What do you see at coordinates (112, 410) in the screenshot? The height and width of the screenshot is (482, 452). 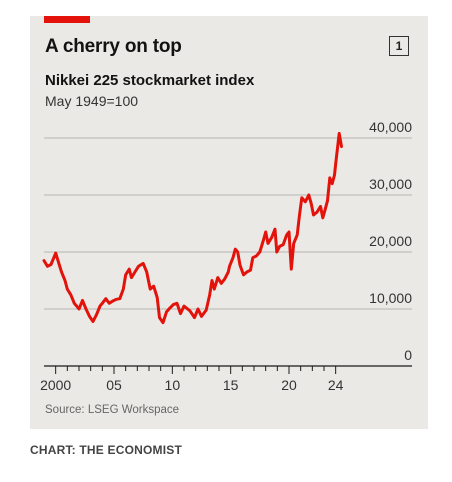 I see `source-note: Source: LSEG Workspace` at bounding box center [112, 410].